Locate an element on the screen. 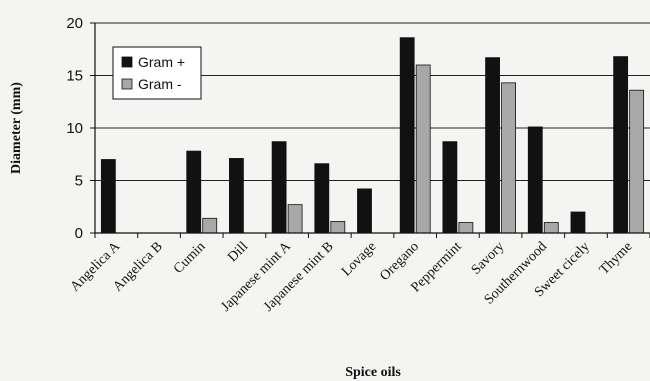 This screenshot has height=381, width=650. y-tick-label-10: 10 is located at coordinates (74, 128).